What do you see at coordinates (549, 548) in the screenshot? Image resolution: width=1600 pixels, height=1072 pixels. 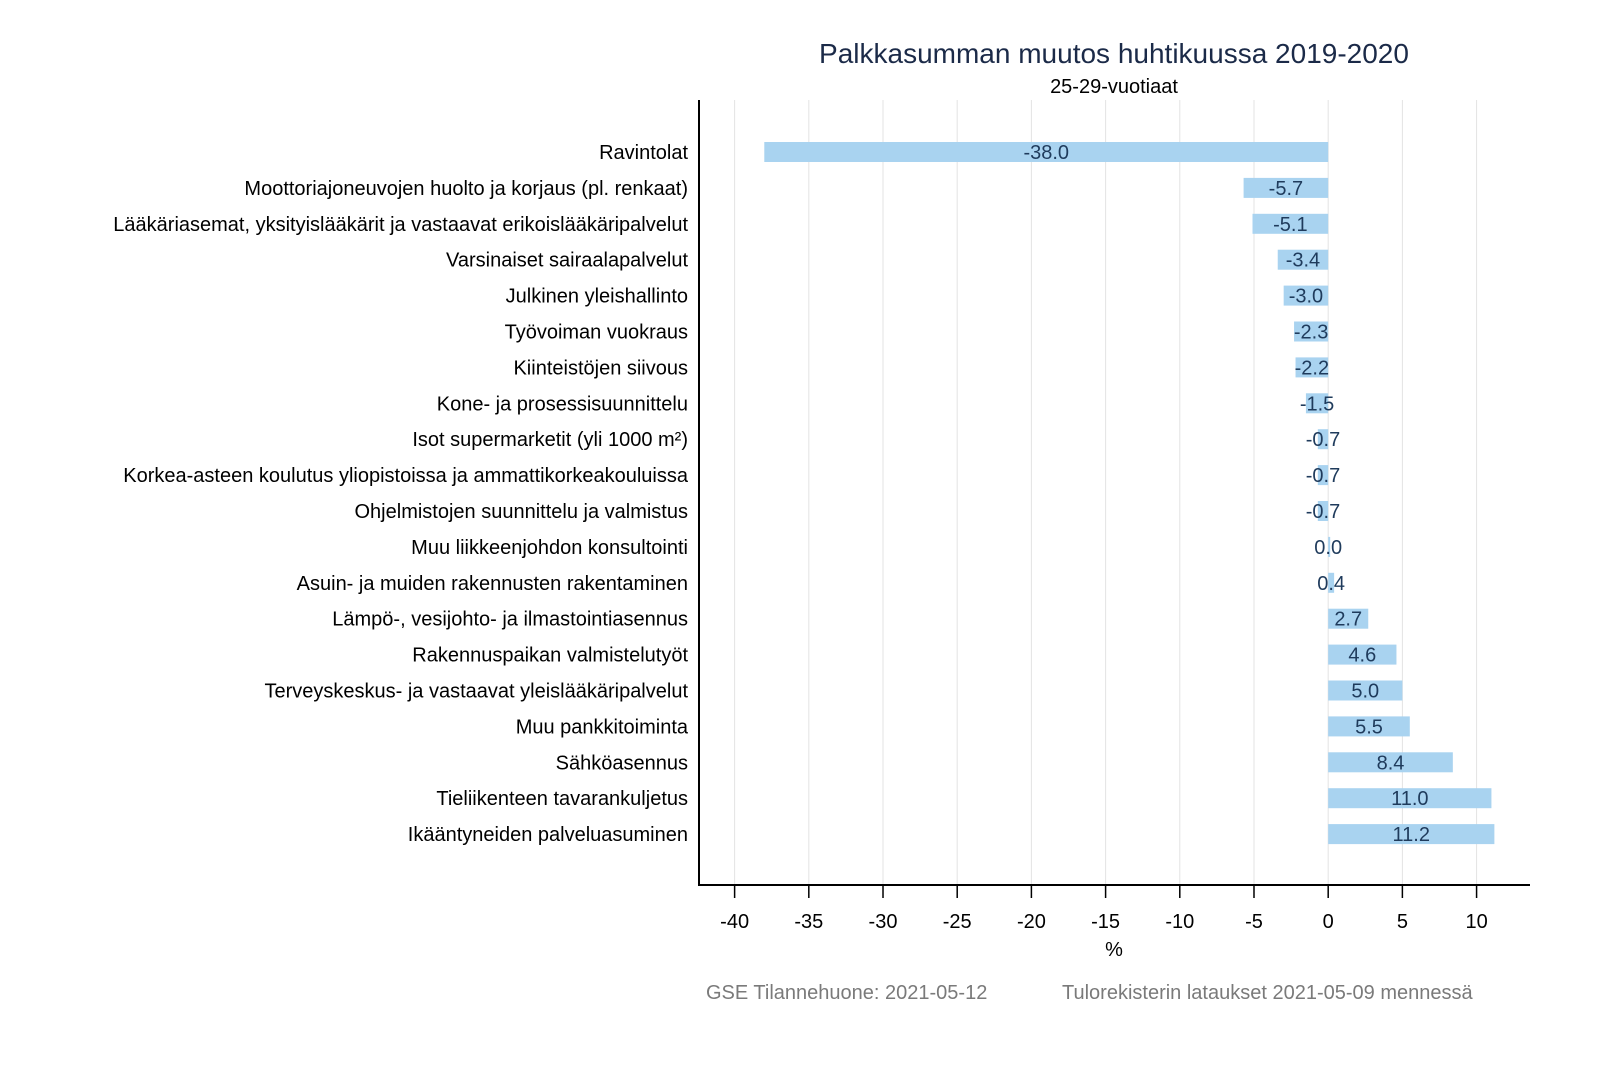 I see `category-label: Muu liikkeenjohdon konsultointi` at bounding box center [549, 548].